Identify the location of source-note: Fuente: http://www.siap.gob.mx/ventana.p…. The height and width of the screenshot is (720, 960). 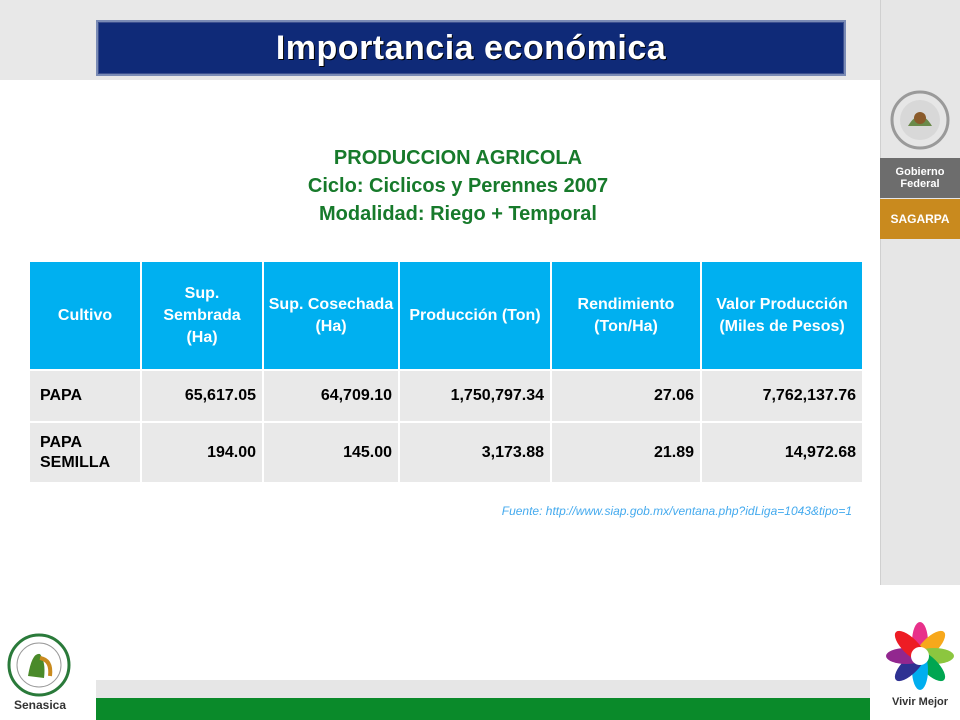
(676, 511).